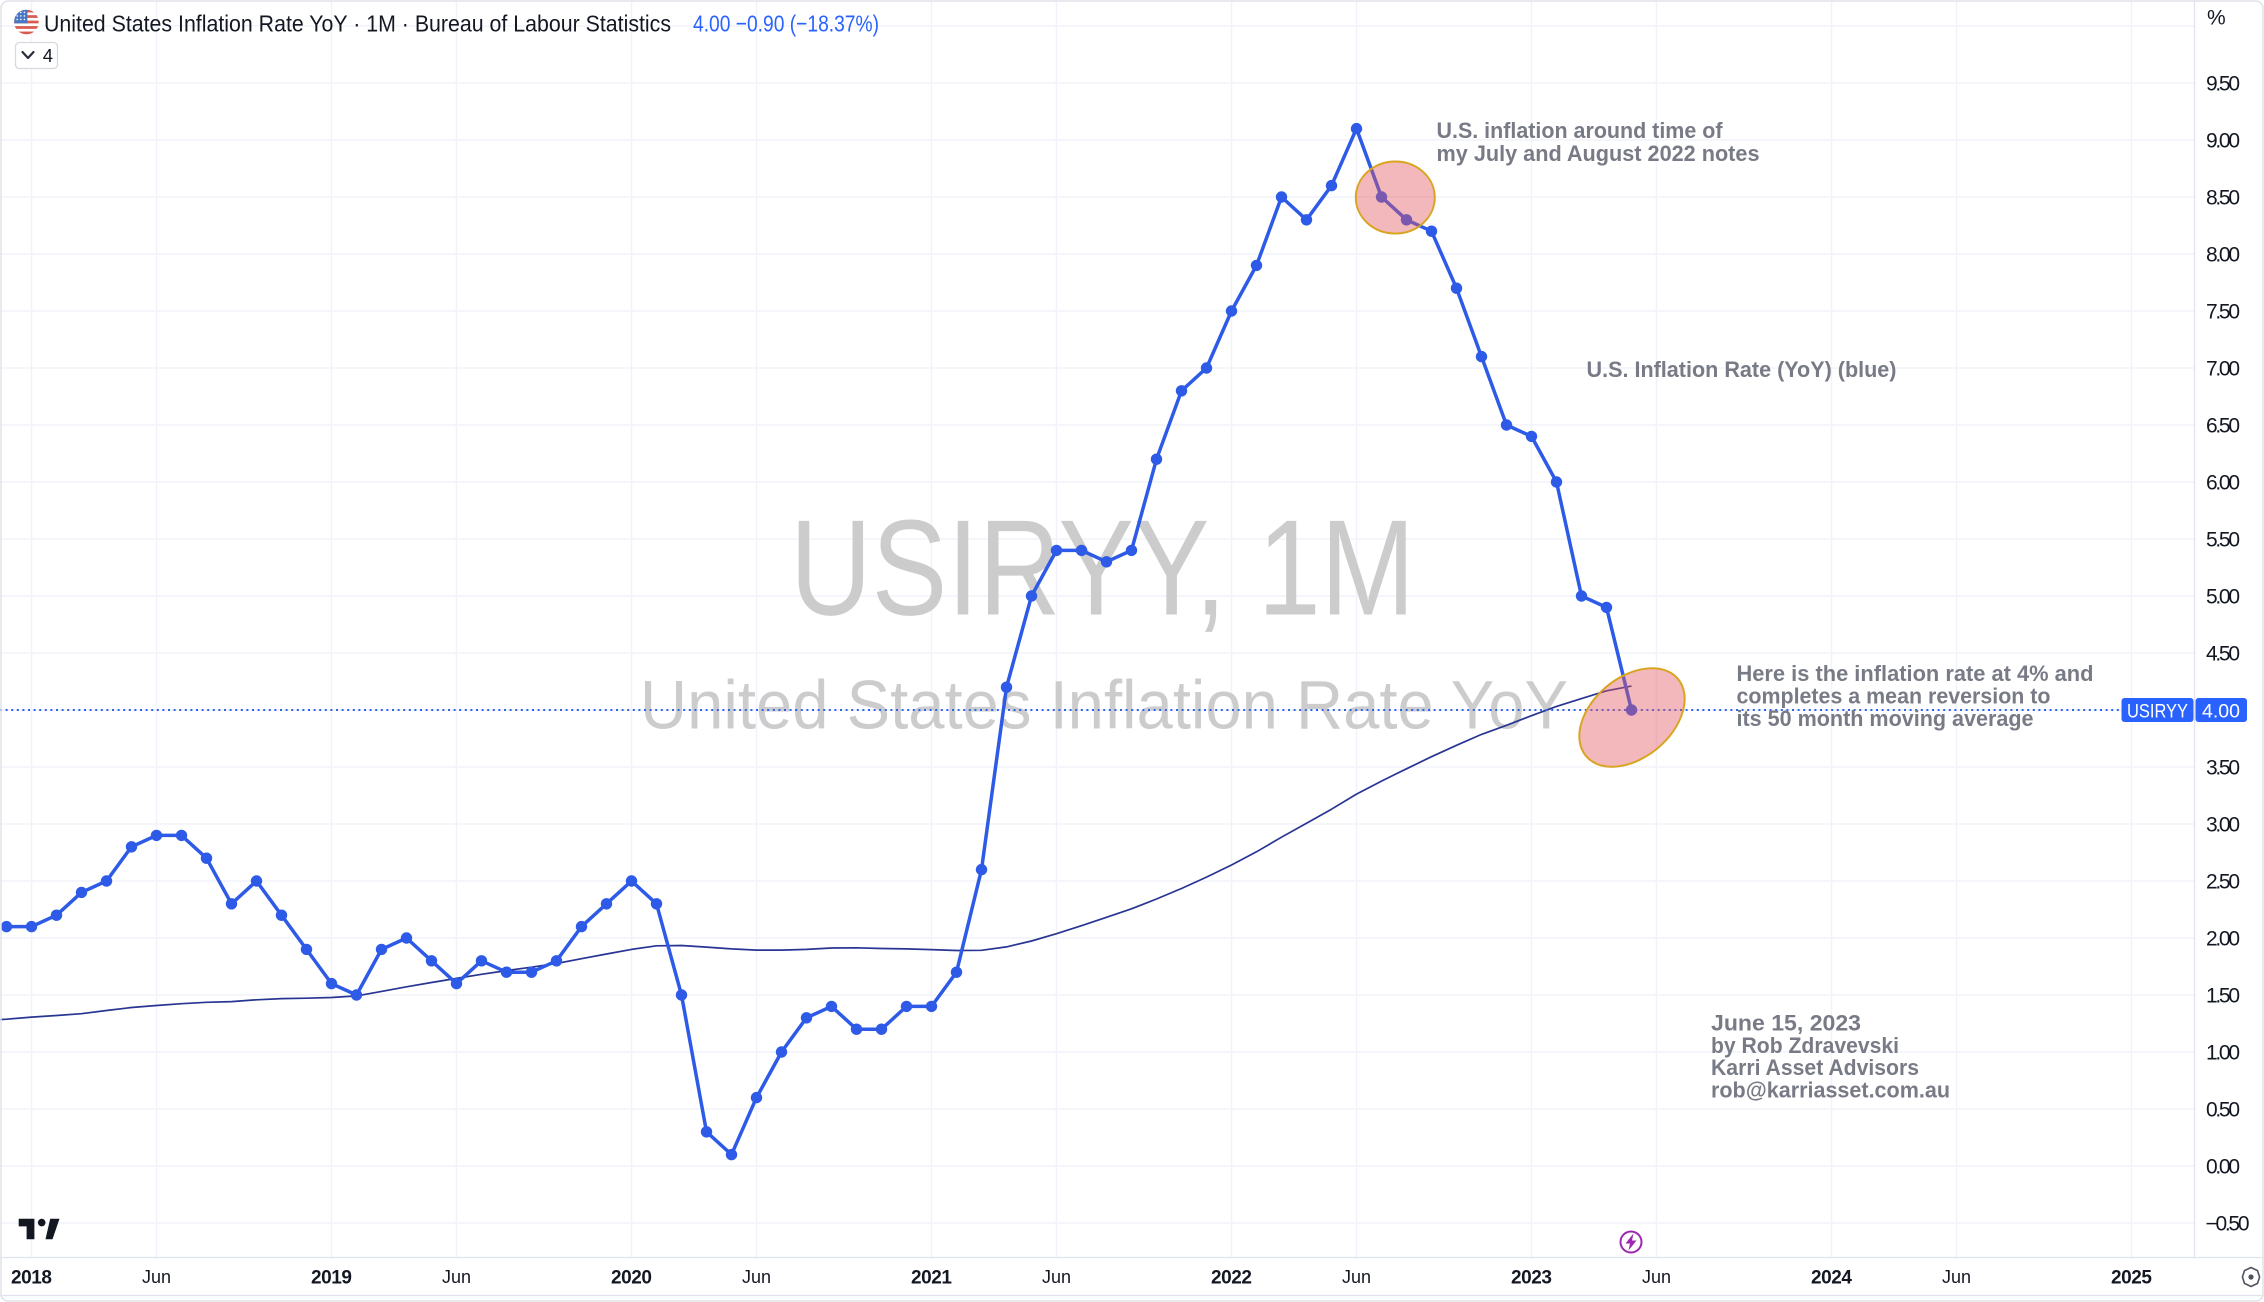 This screenshot has height=1302, width=2264. Describe the element at coordinates (2223, 425) in the screenshot. I see `svg-text: 6.50` at that location.